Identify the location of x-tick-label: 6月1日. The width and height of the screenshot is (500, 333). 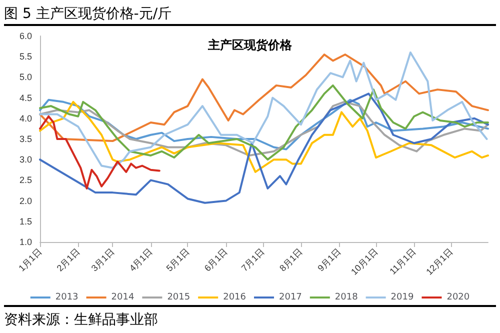
(216, 260).